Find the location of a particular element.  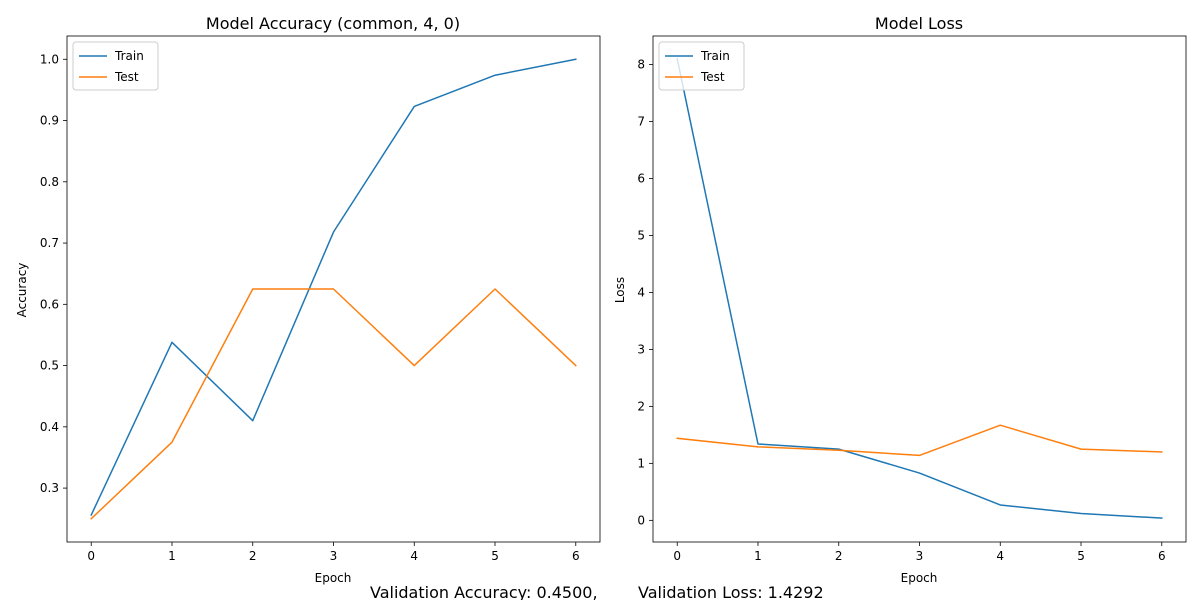

accuracy-legend-label-train: Train is located at coordinates (129, 56).